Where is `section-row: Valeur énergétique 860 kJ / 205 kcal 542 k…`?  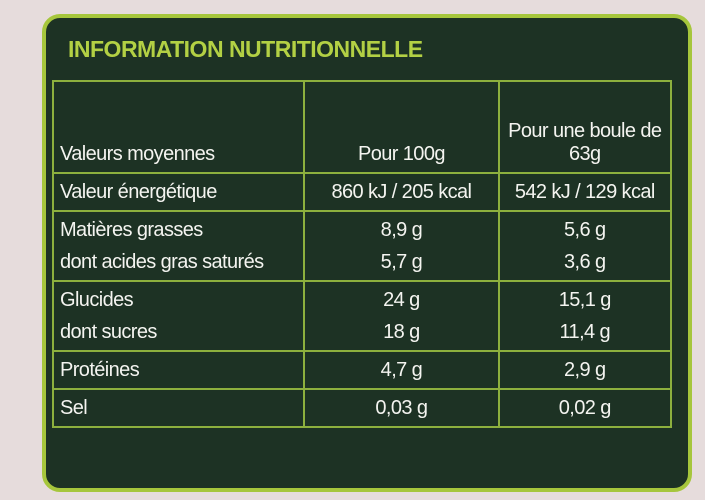
section-row: Valeur énergétique 860 kJ / 205 kcal 542 k… is located at coordinates (362, 192).